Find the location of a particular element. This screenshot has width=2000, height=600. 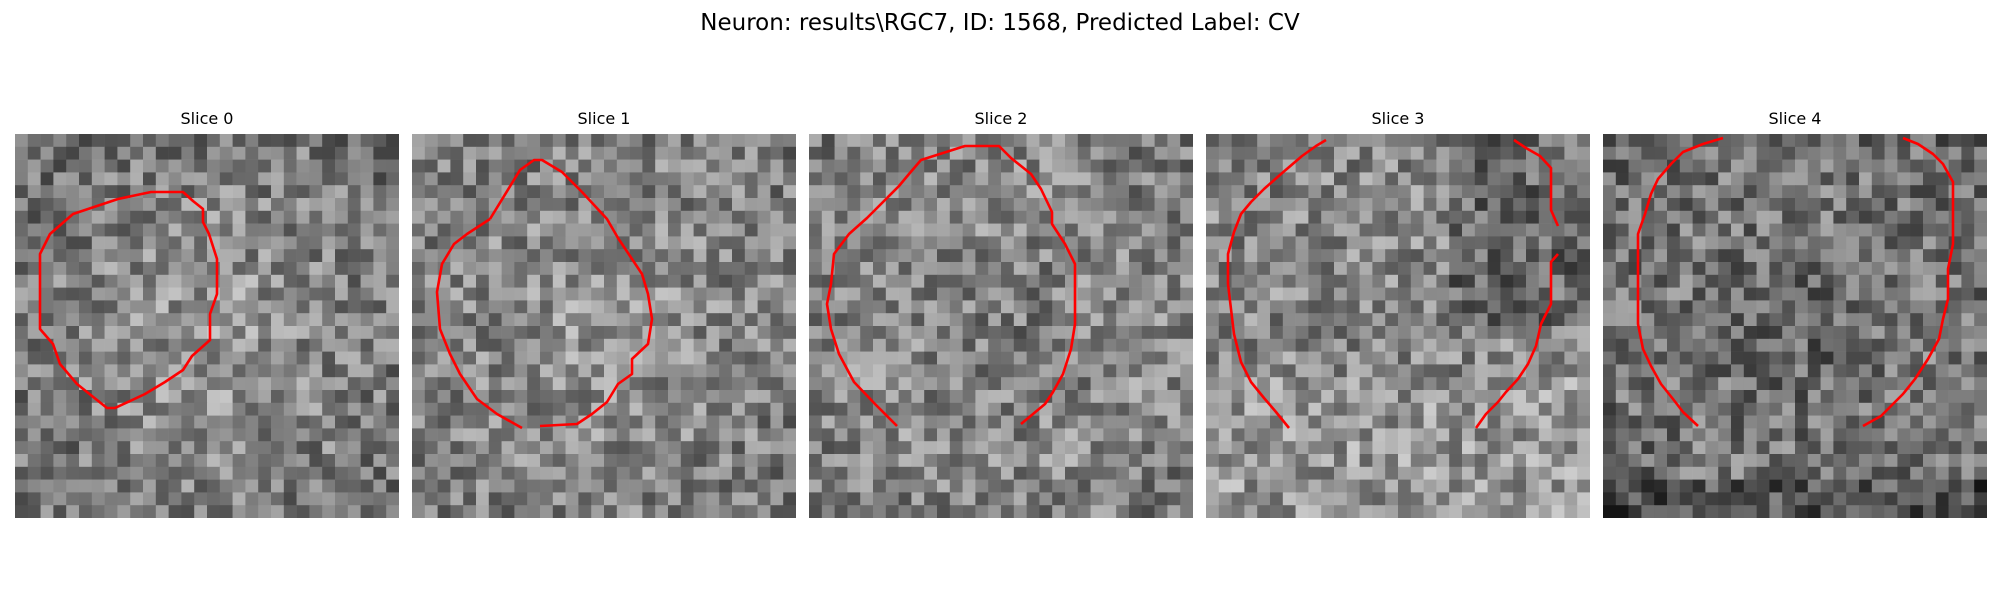

slice-title-1: Slice 1 is located at coordinates (604, 118).